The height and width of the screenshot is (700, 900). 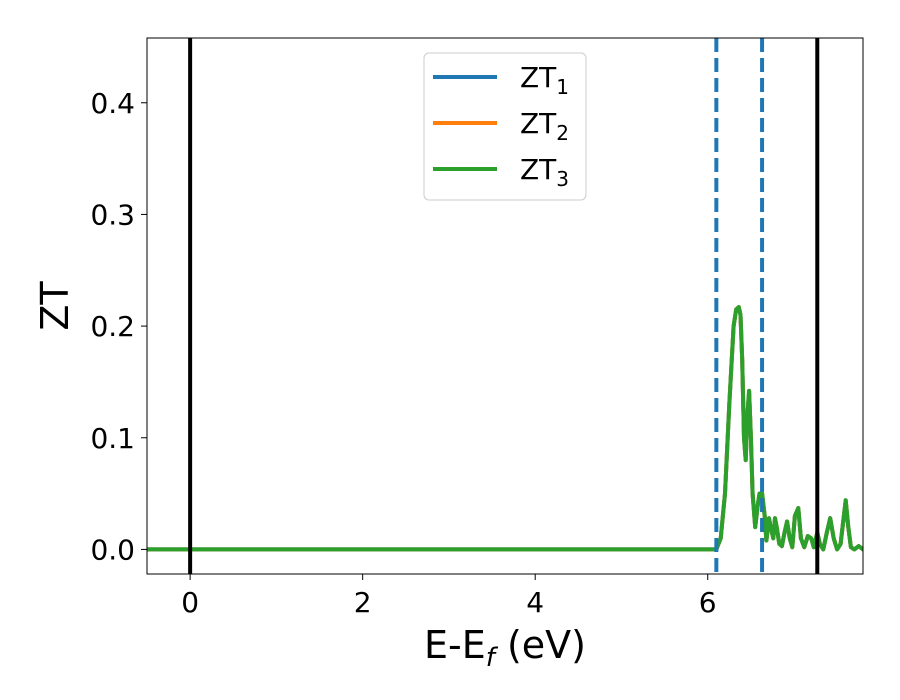 What do you see at coordinates (112, 326) in the screenshot?
I see `y-tick-label: 0.2` at bounding box center [112, 326].